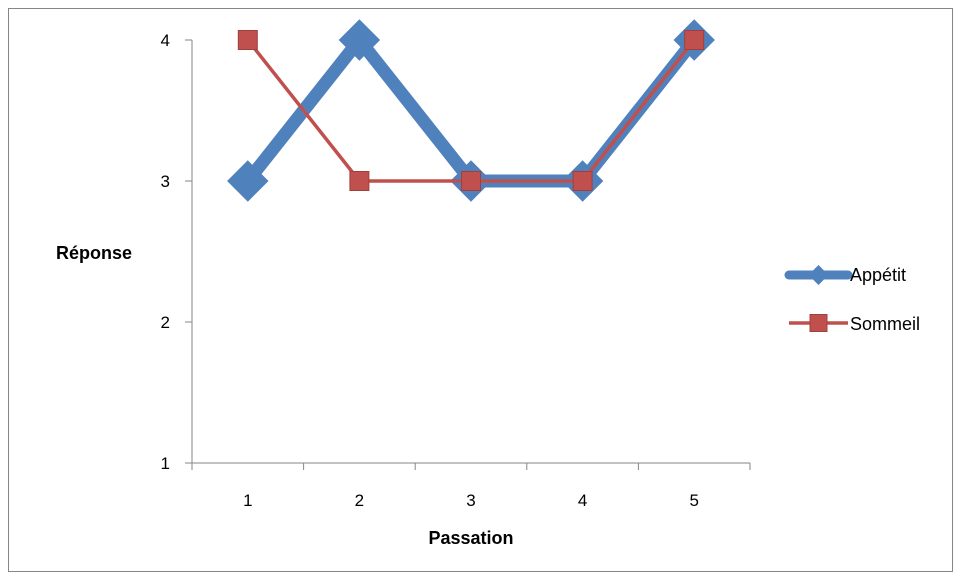  Describe the element at coordinates (693, 500) in the screenshot. I see `x-tick-label: 5` at that location.